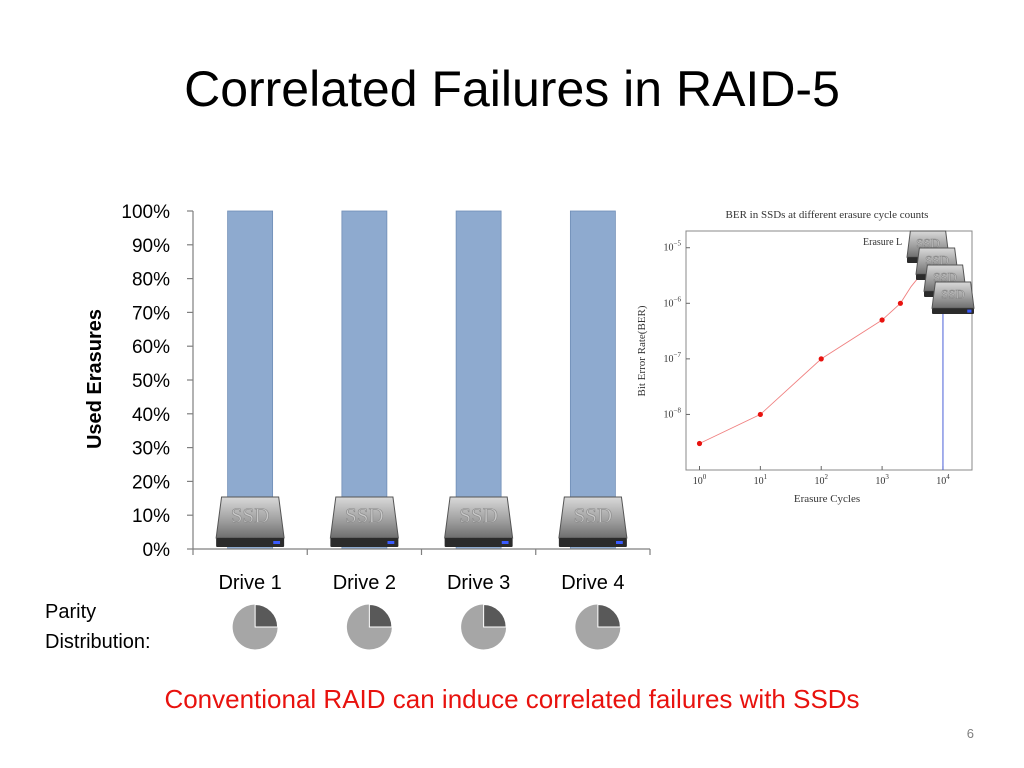 This screenshot has height=768, width=1024. What do you see at coordinates (673, 247) in the screenshot?
I see `ber-y-tick-label: 10⁻⁵` at bounding box center [673, 247].